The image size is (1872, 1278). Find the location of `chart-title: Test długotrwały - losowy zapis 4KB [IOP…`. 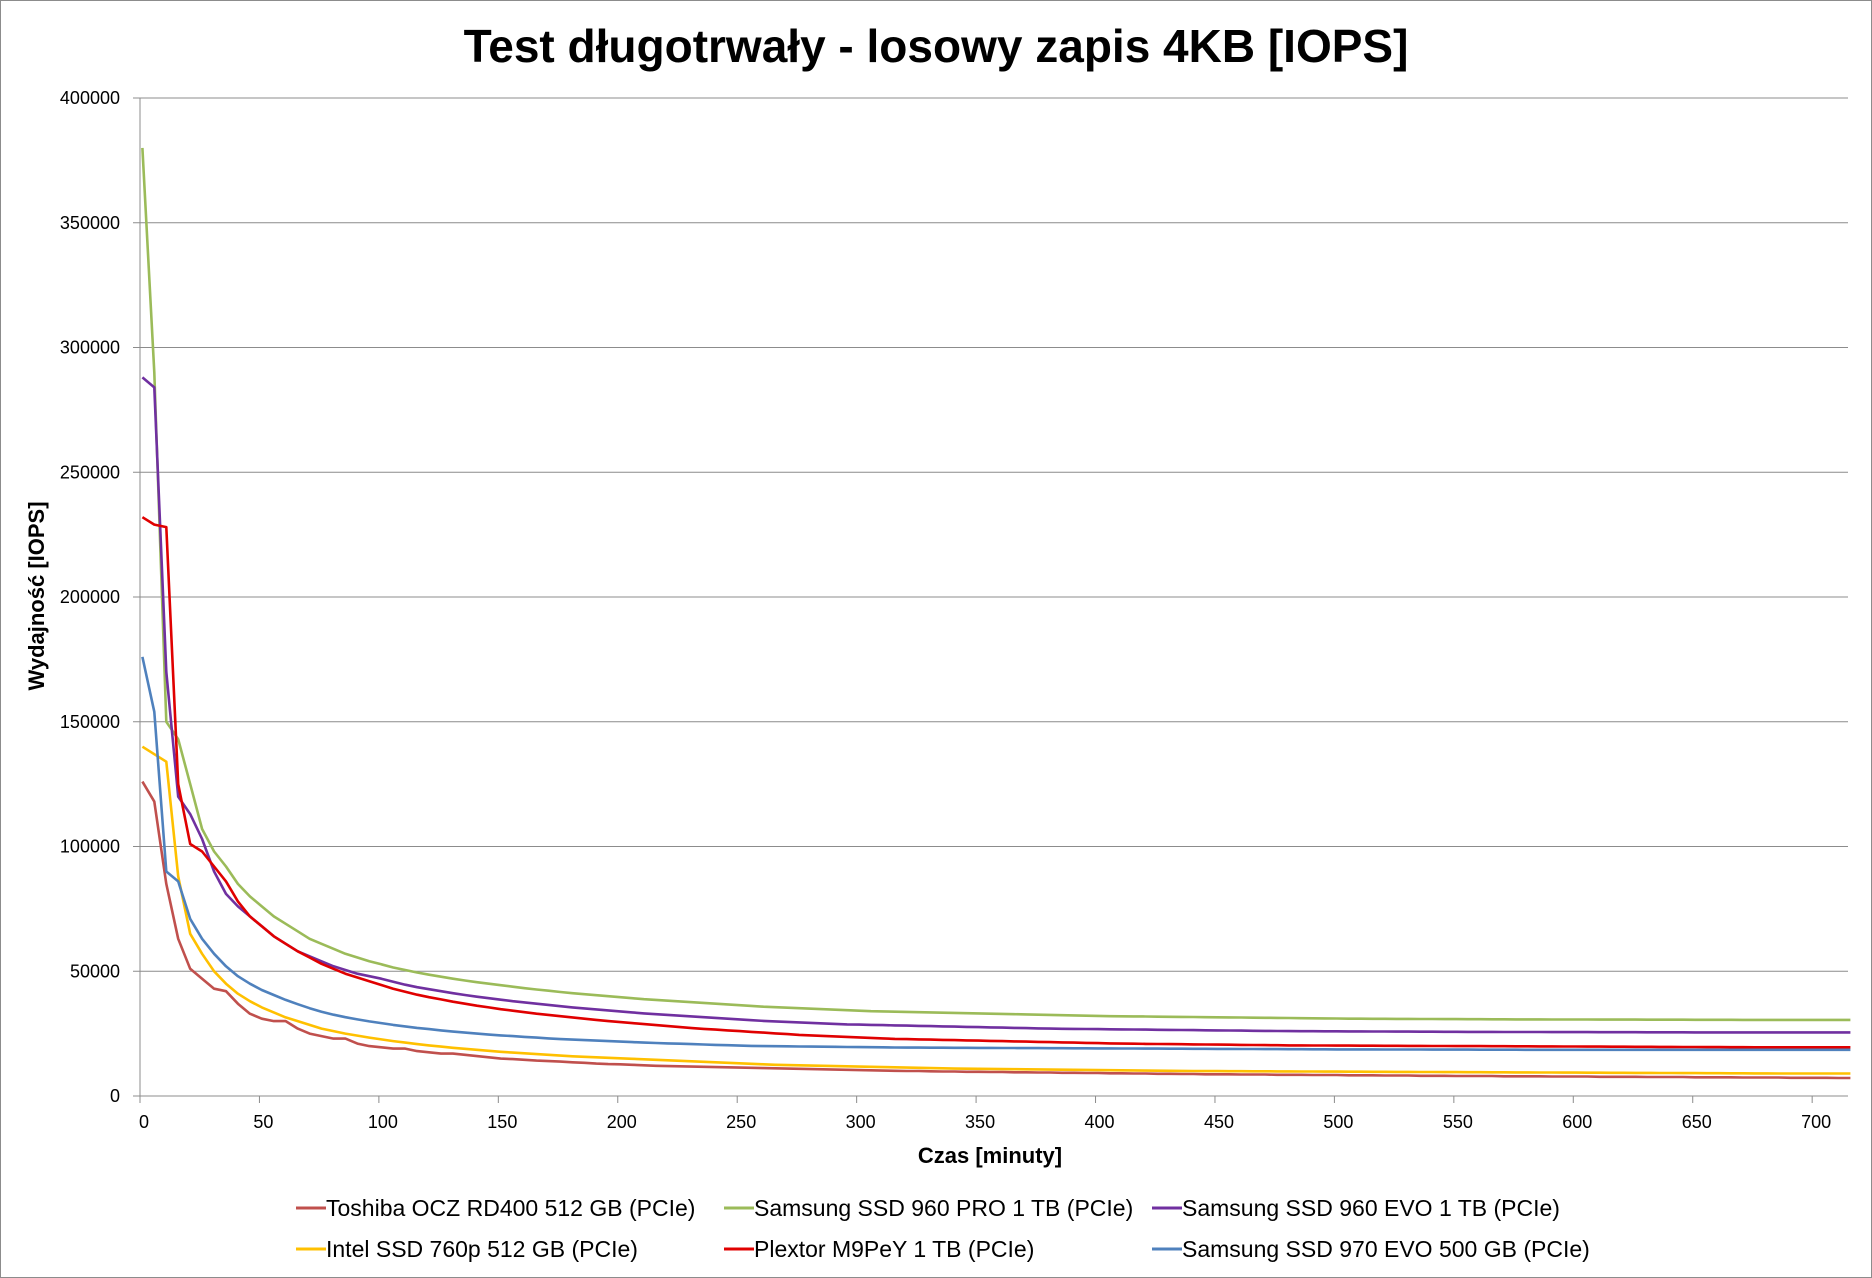

chart-title: Test długotrwały - losowy zapis 4KB [IOP… is located at coordinates (936, 46).